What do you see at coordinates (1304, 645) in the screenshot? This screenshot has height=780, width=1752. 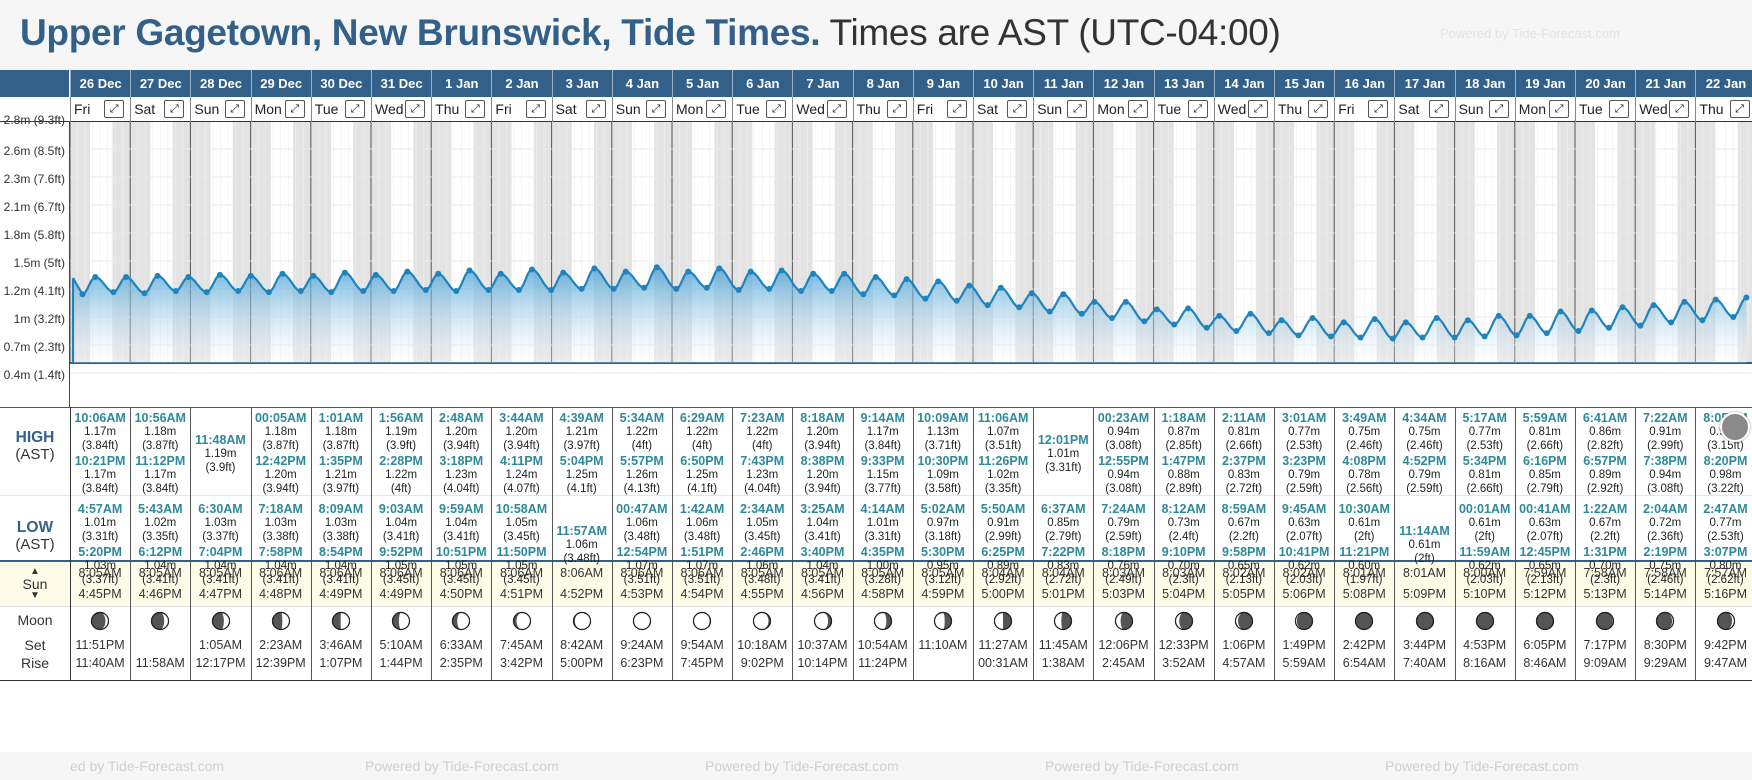 I see `moonset-time: 1:49PM` at bounding box center [1304, 645].